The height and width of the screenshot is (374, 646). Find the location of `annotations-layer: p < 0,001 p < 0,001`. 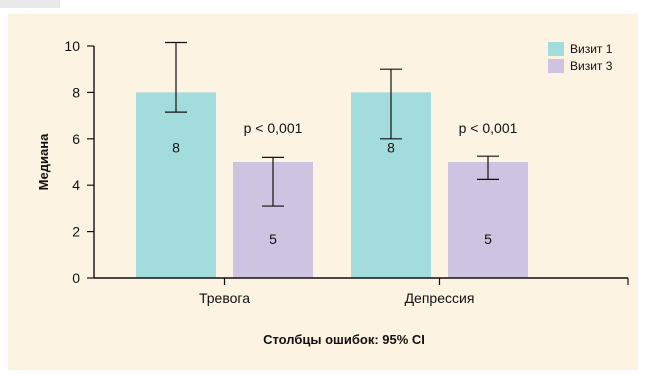

annotations-layer: p < 0,001 p < 0,001 is located at coordinates (381, 128).